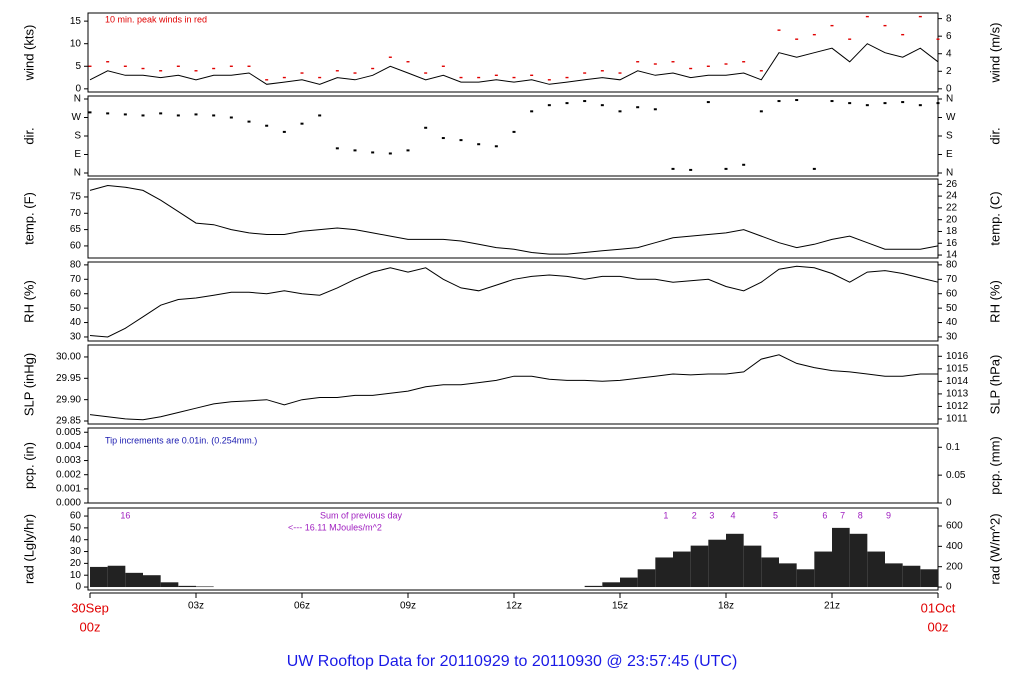  What do you see at coordinates (949, 587) in the screenshot?
I see `y2-tick-label: 0` at bounding box center [949, 587].